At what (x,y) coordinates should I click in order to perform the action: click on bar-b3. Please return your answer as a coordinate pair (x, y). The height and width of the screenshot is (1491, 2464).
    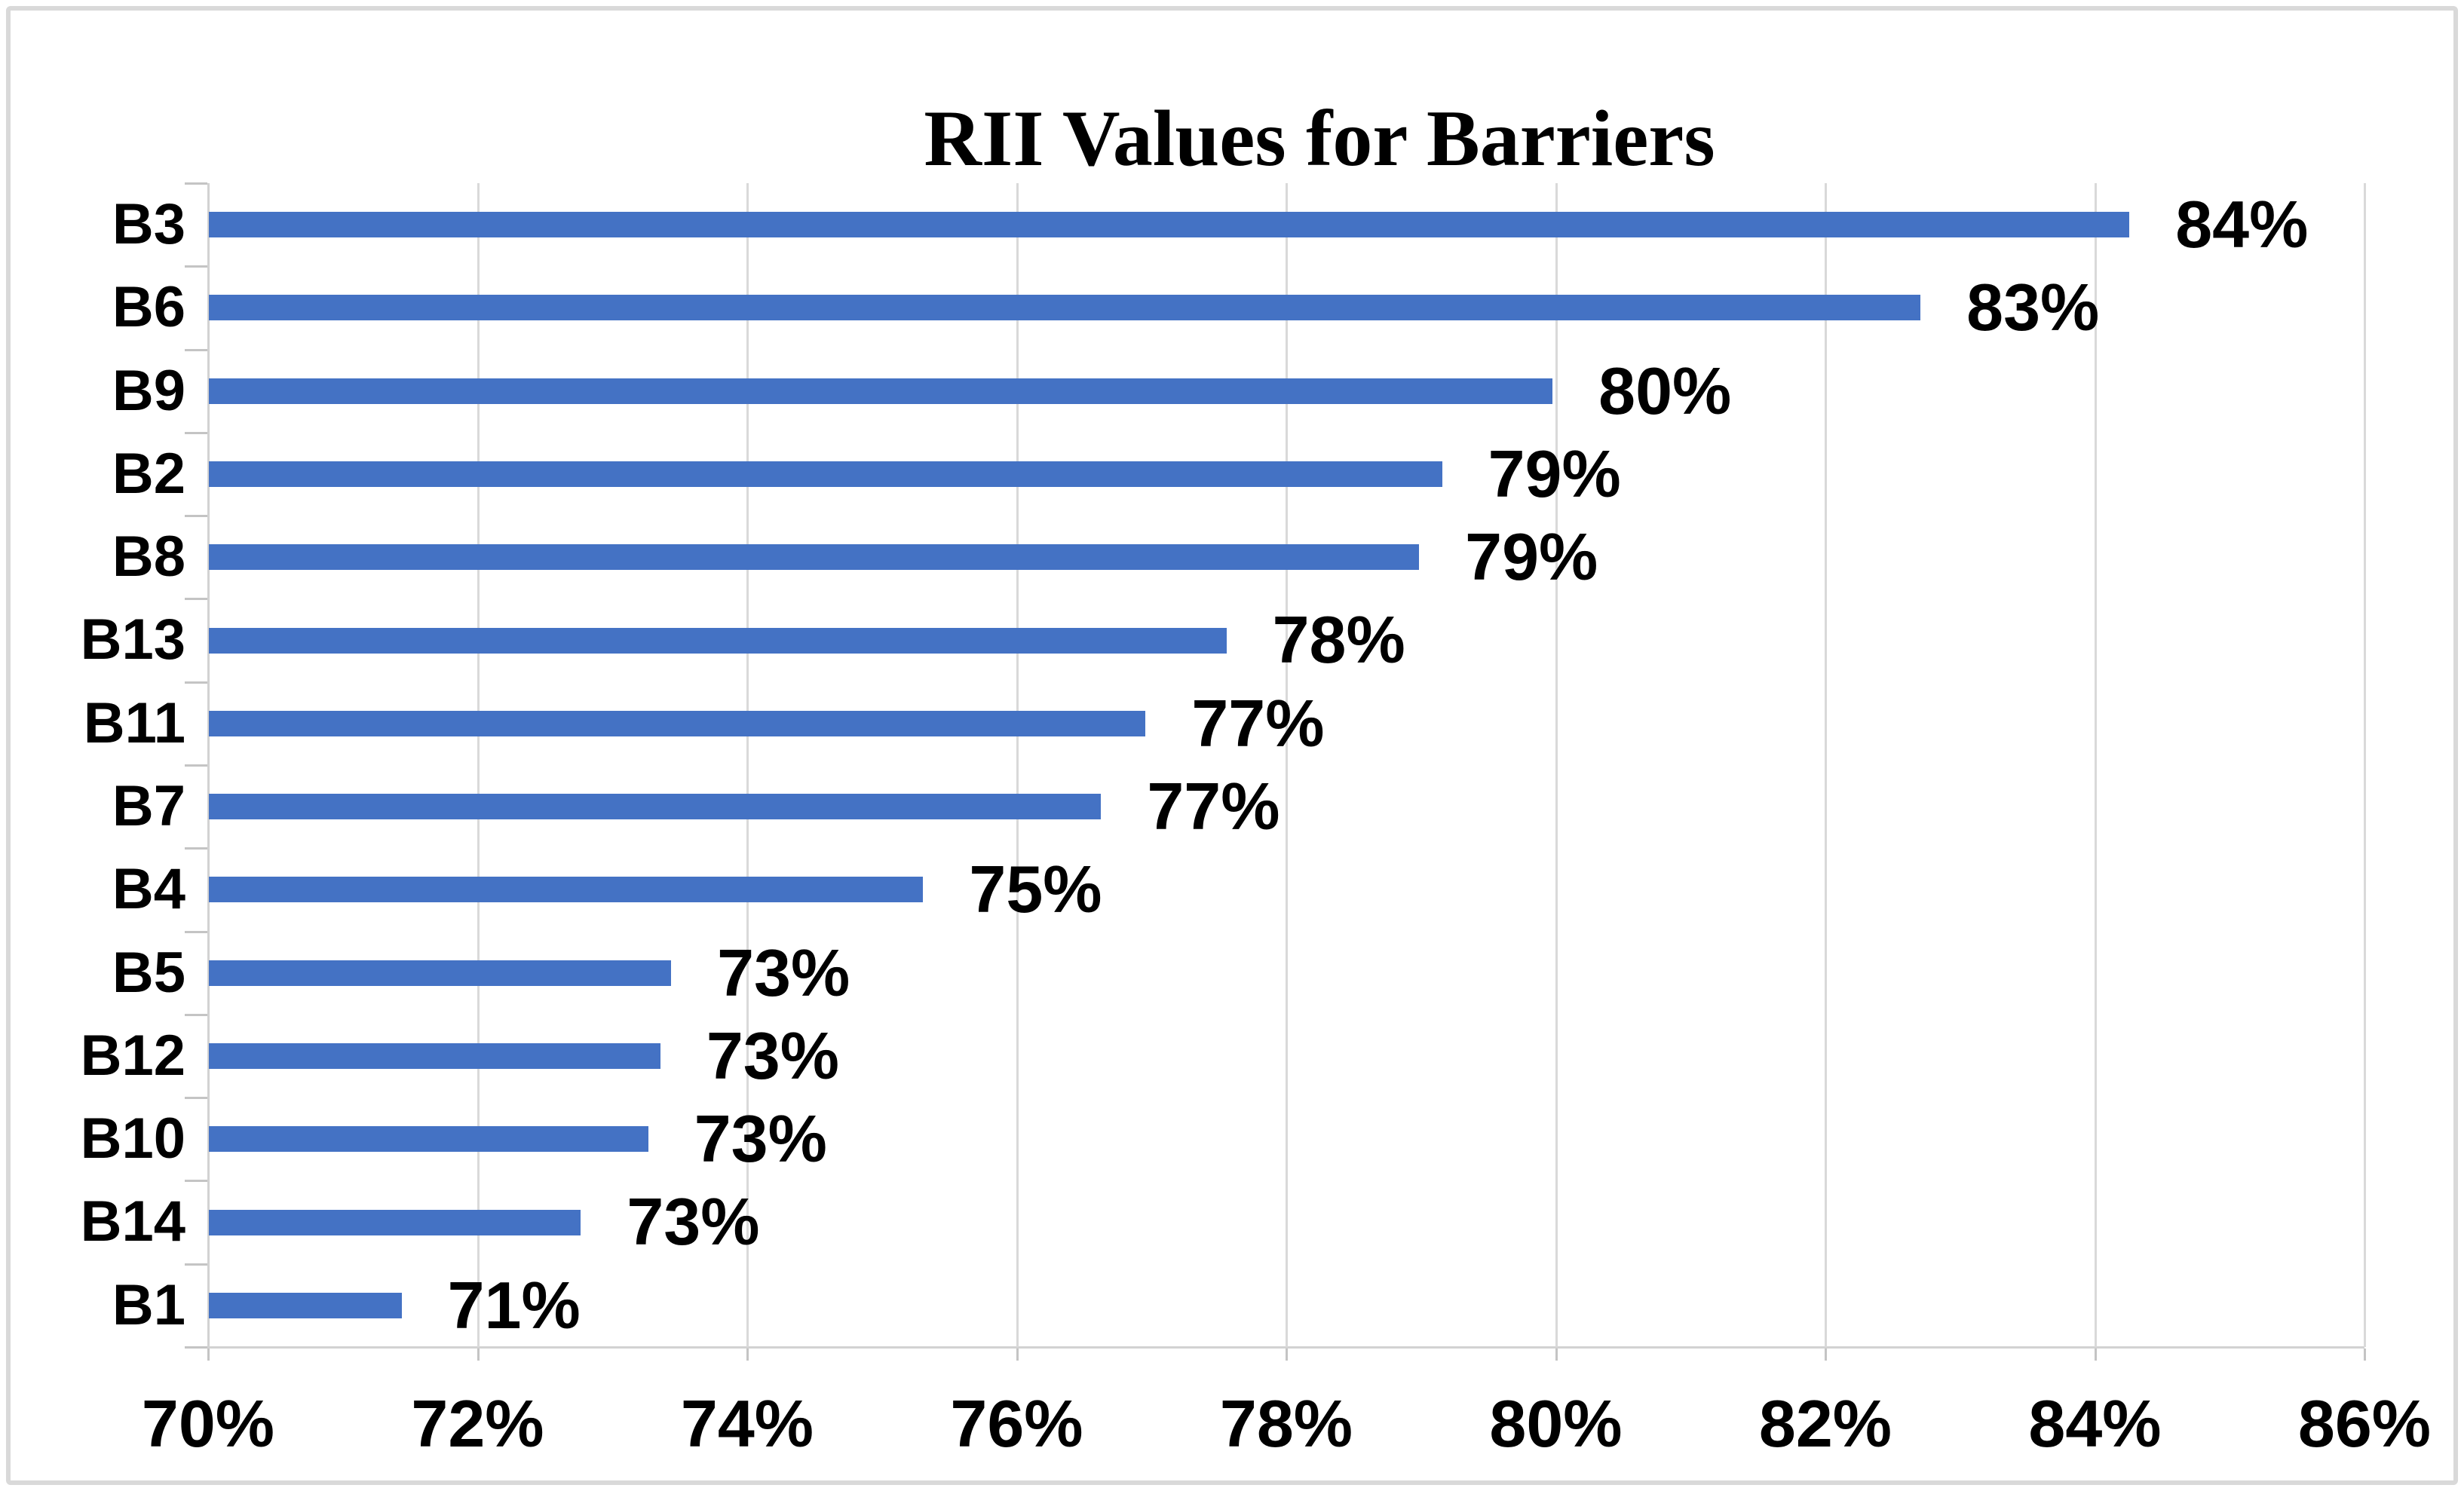
    Looking at the image, I should click on (1170, 225).